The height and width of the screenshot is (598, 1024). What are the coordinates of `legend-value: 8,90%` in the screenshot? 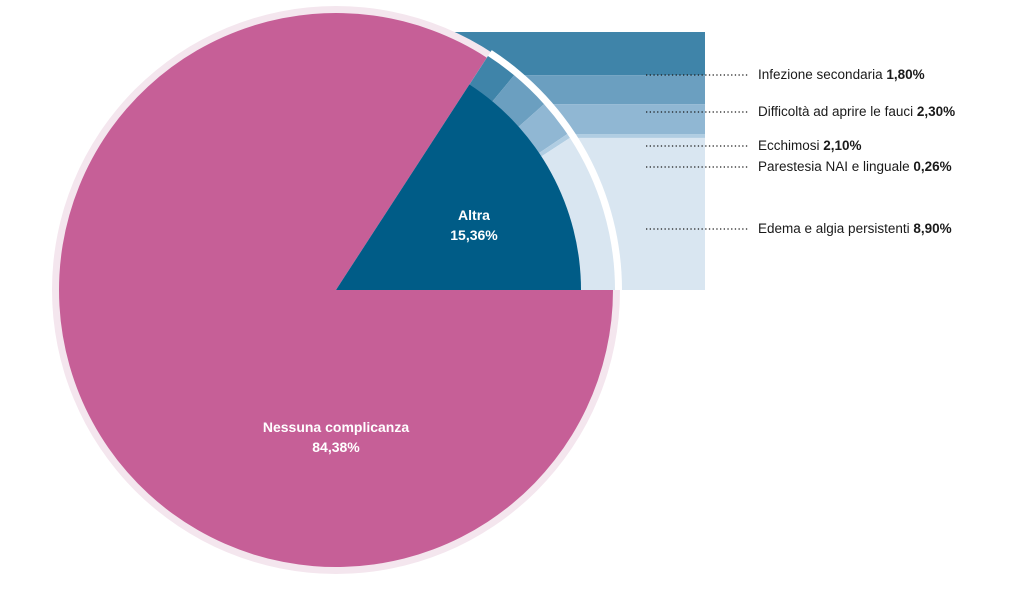 It's located at (932, 228).